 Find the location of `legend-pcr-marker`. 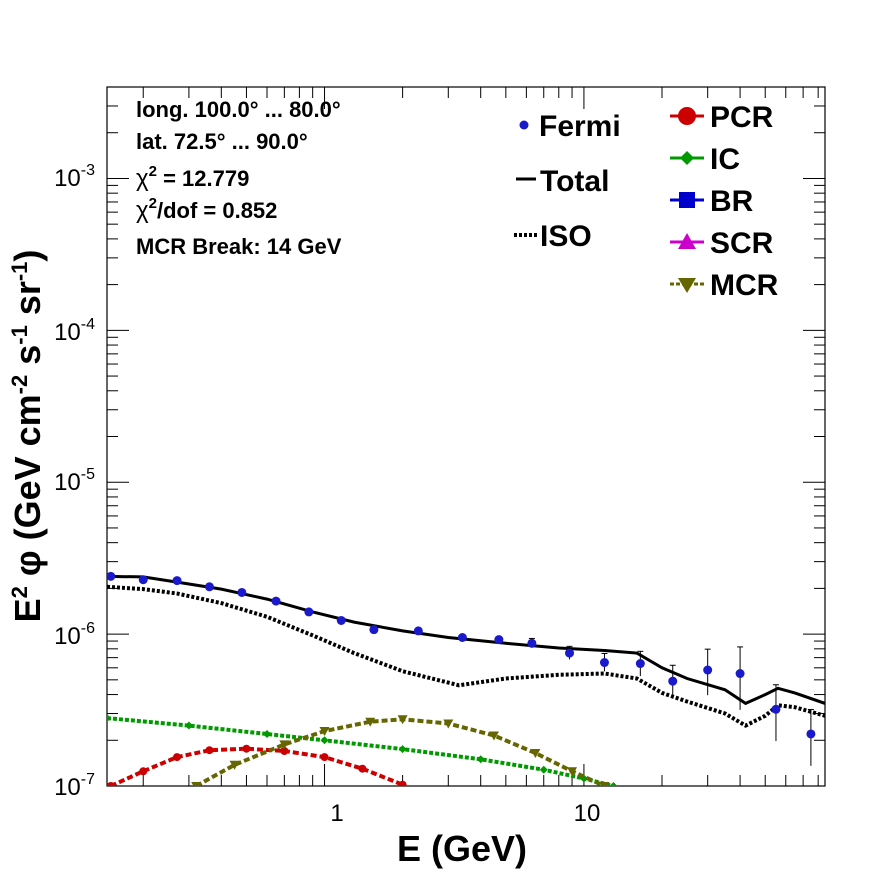

legend-pcr-marker is located at coordinates (687, 116).